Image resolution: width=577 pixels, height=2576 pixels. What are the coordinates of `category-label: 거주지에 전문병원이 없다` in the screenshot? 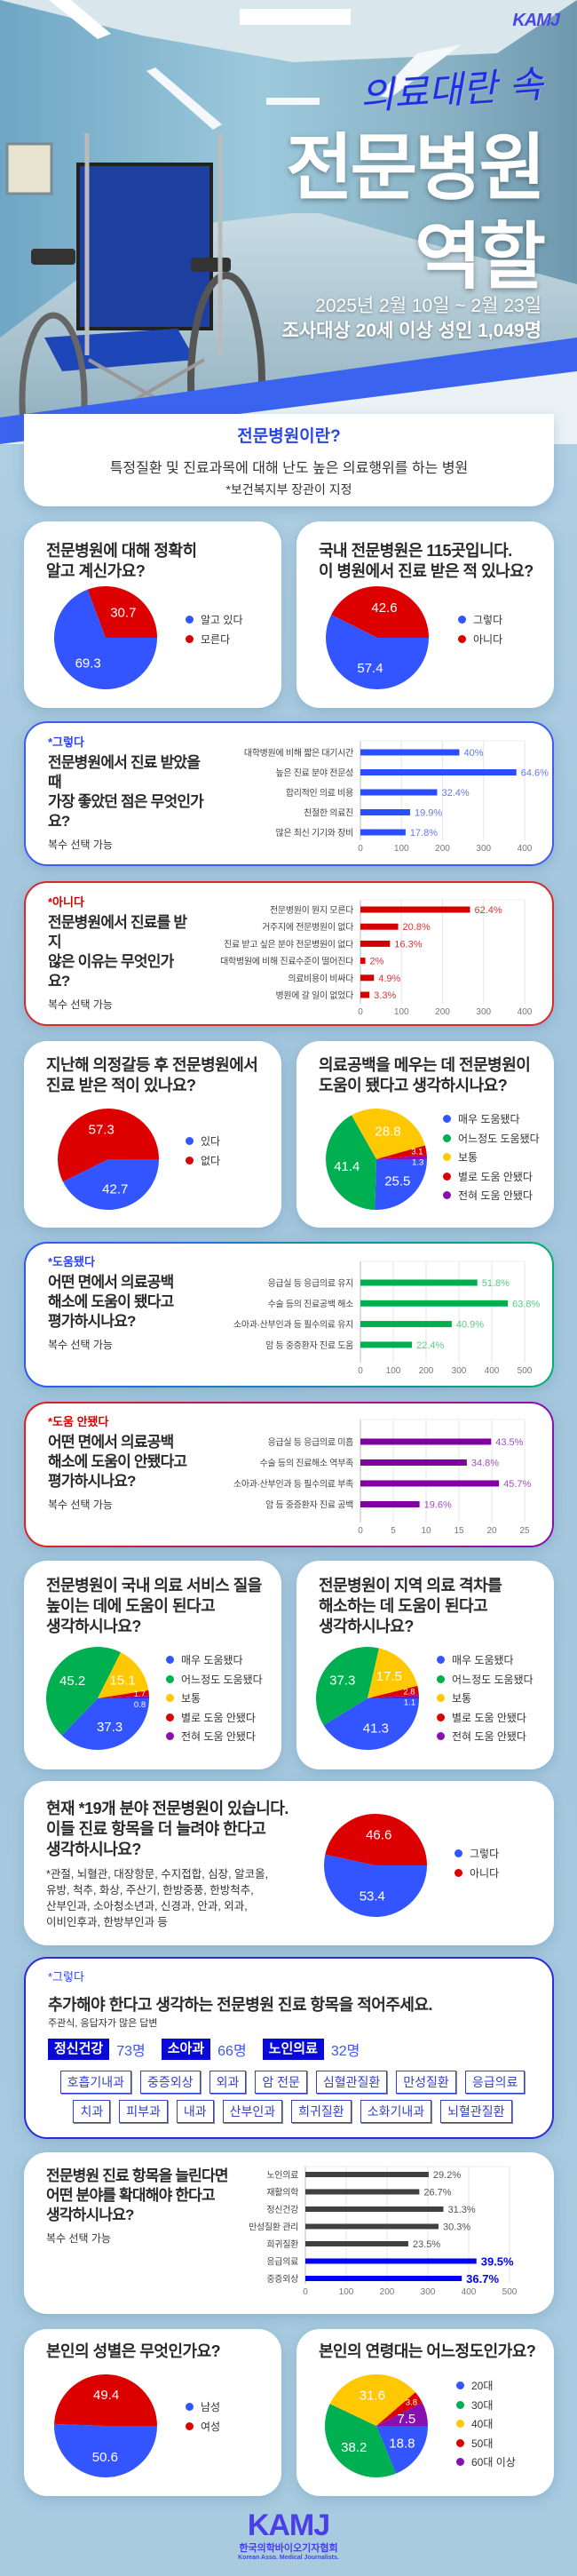 It's located at (307, 927).